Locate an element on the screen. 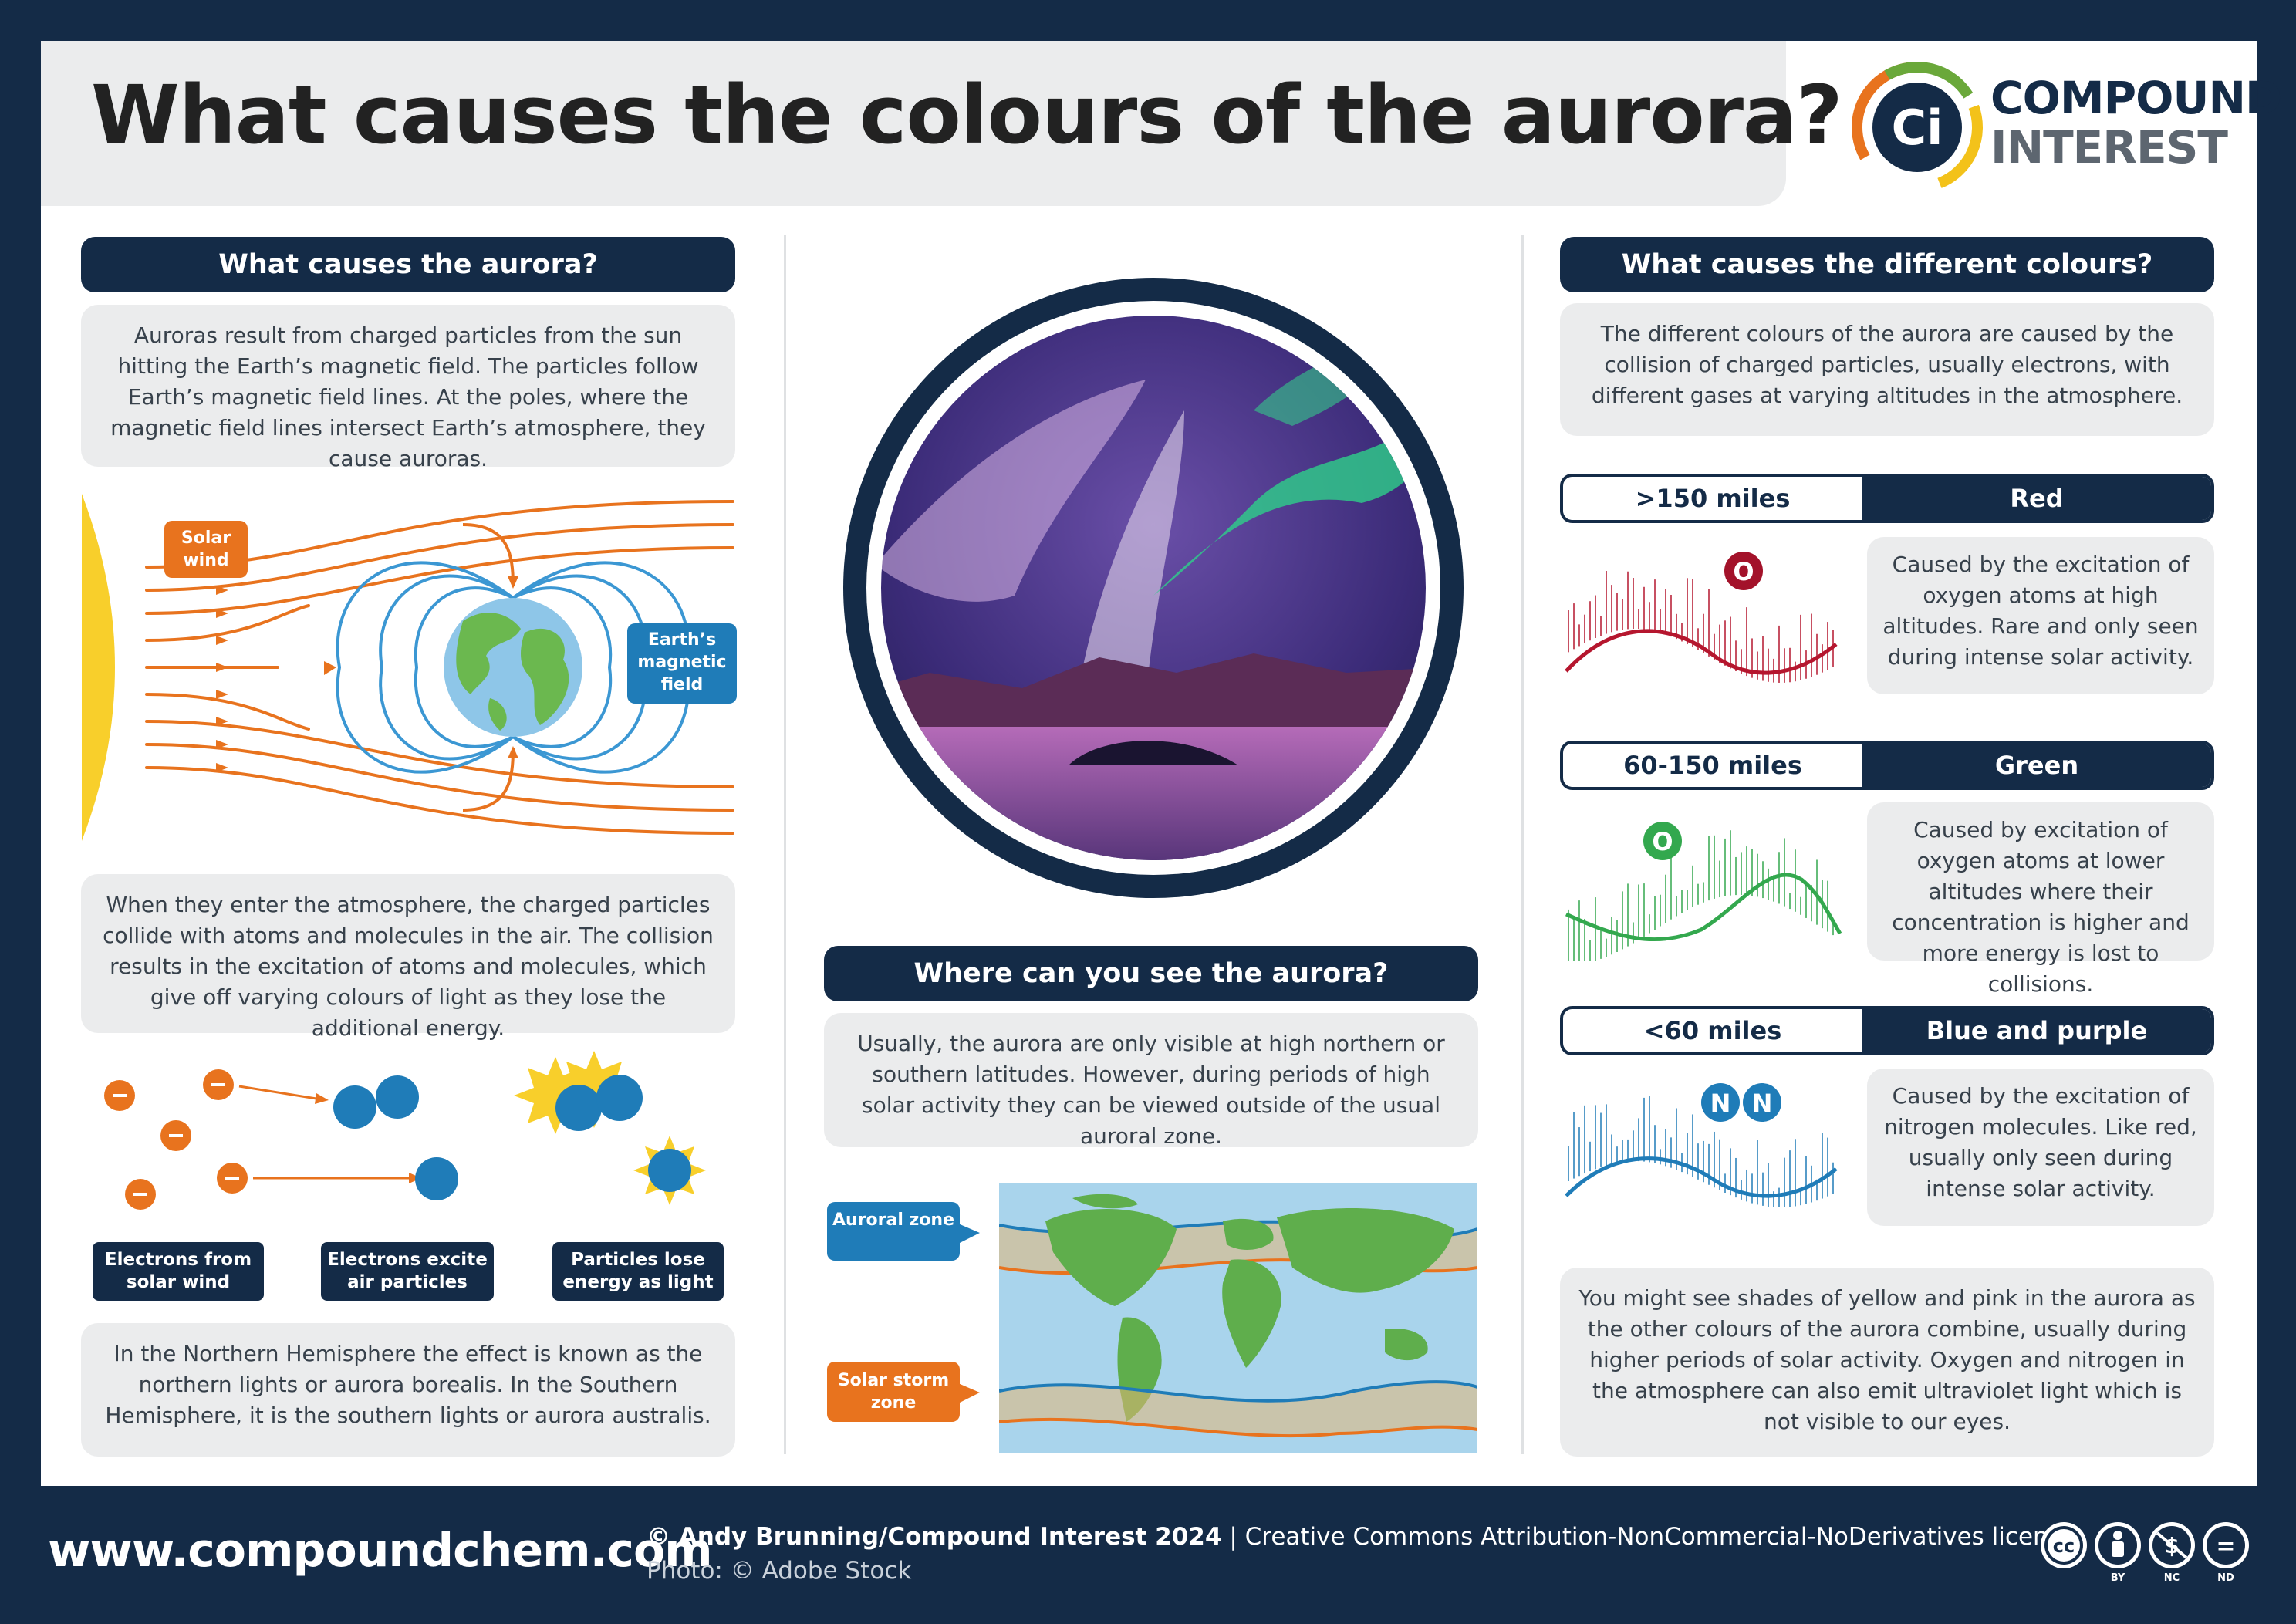  excitation-diagram is located at coordinates (405, 1130).